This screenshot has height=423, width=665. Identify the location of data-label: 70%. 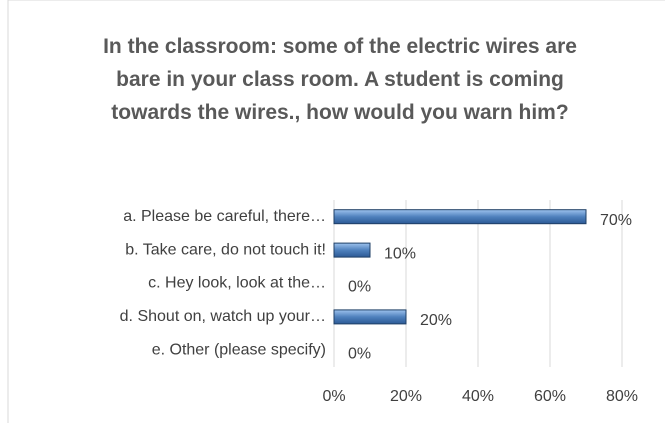
(616, 220).